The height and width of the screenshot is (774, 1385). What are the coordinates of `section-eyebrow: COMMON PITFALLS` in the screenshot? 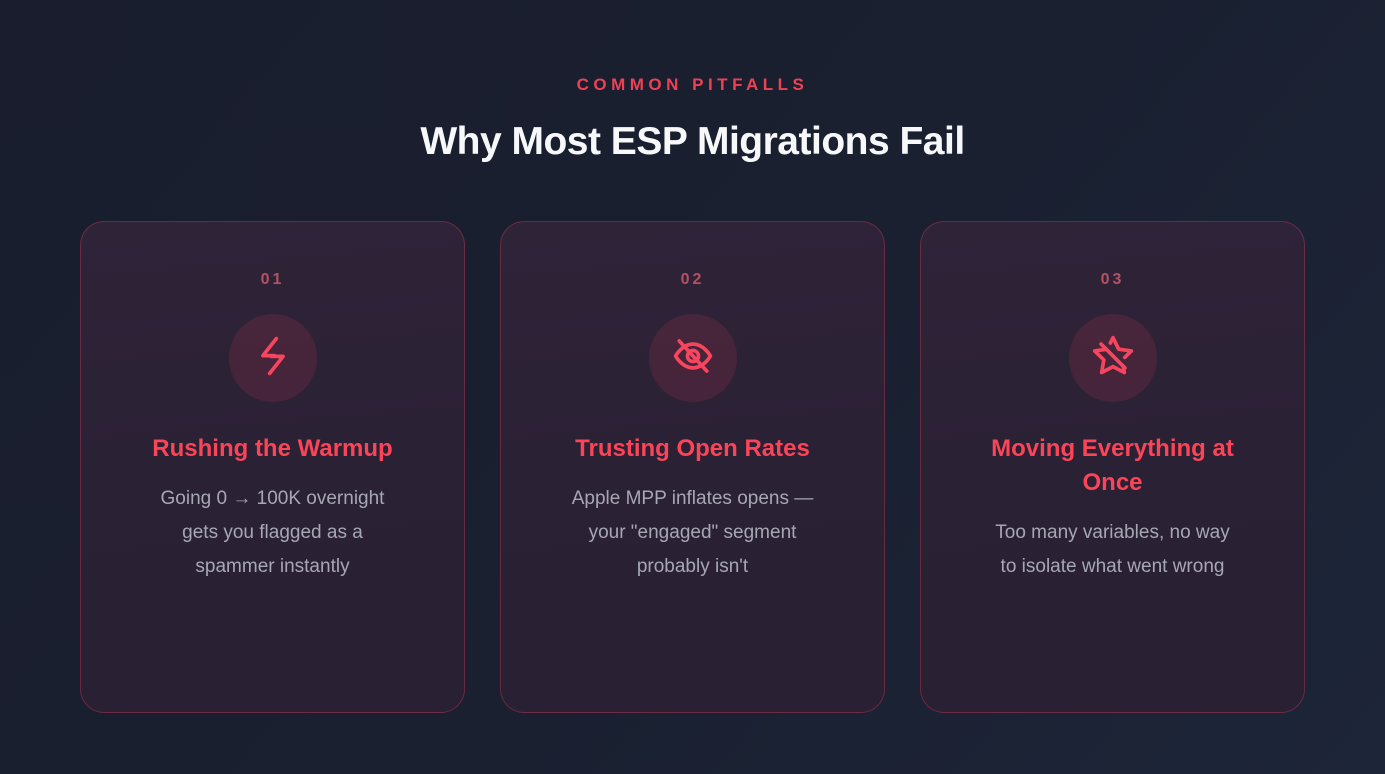 It's located at (692, 84).